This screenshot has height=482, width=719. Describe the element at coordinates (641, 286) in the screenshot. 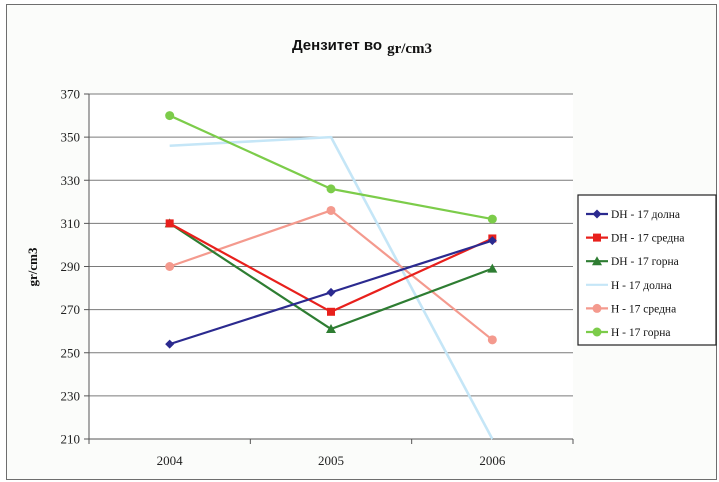

I see `legend-label: H - 17 долна` at that location.